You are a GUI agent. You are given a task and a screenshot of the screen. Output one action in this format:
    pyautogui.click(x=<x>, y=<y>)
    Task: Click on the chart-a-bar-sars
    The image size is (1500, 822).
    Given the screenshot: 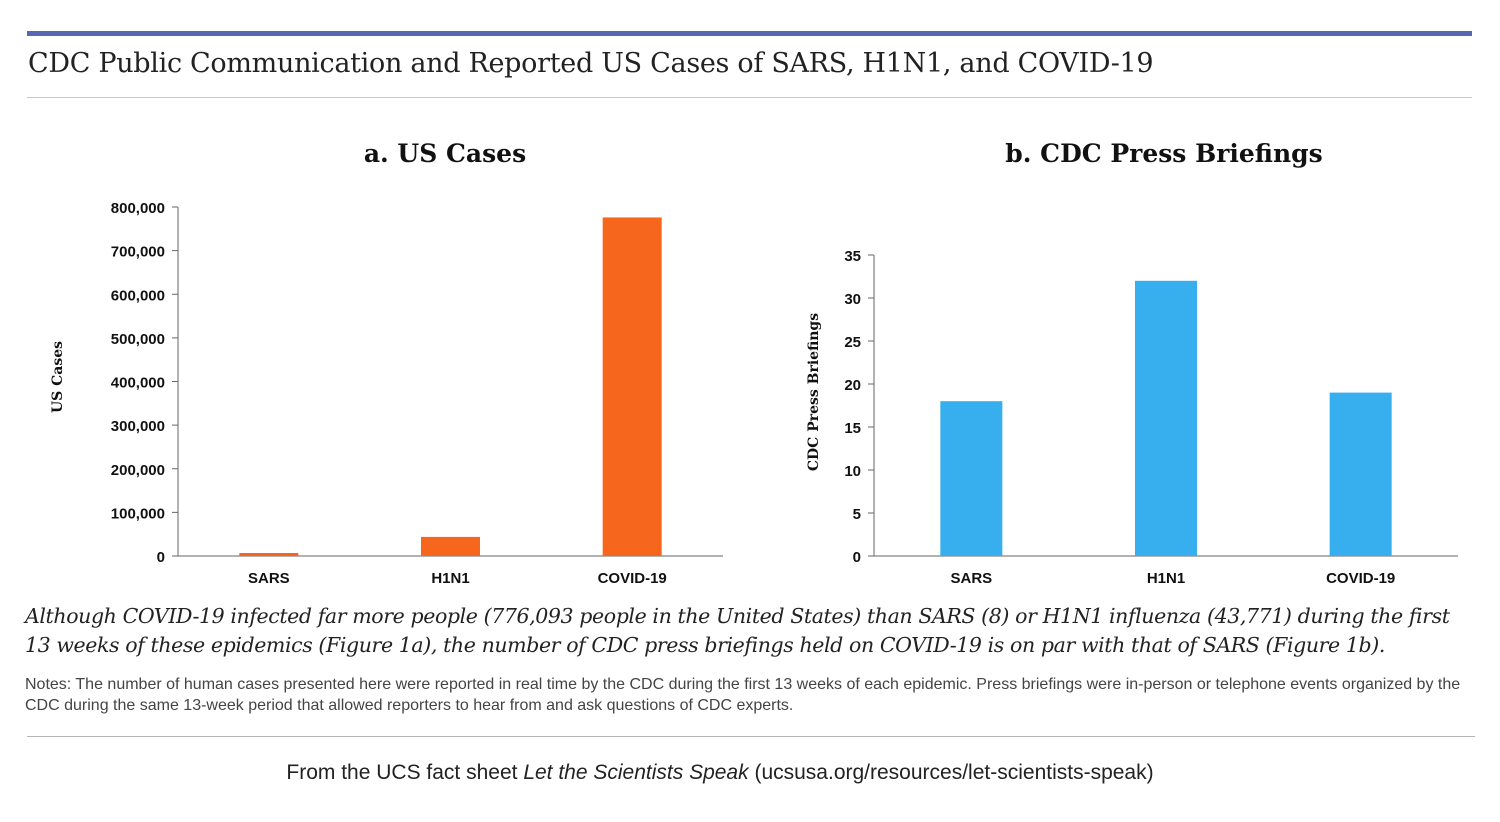 What is the action you would take?
    pyautogui.click(x=269, y=554)
    